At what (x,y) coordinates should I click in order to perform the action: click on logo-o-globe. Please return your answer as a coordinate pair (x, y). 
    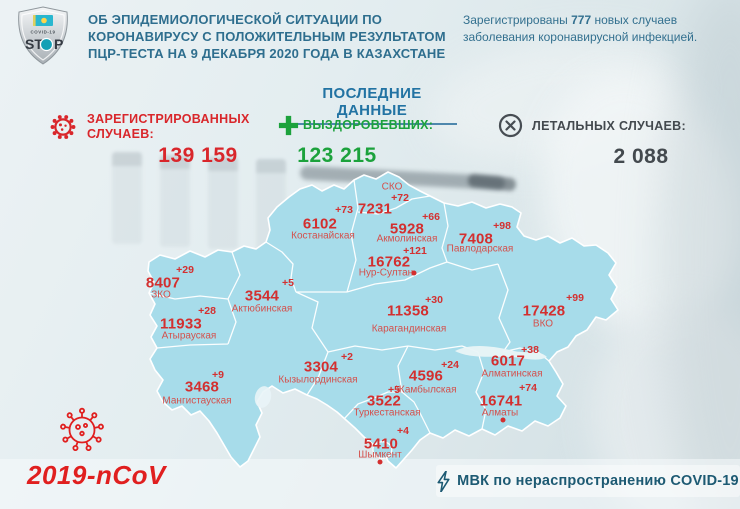
    Looking at the image, I should click on (46, 44).